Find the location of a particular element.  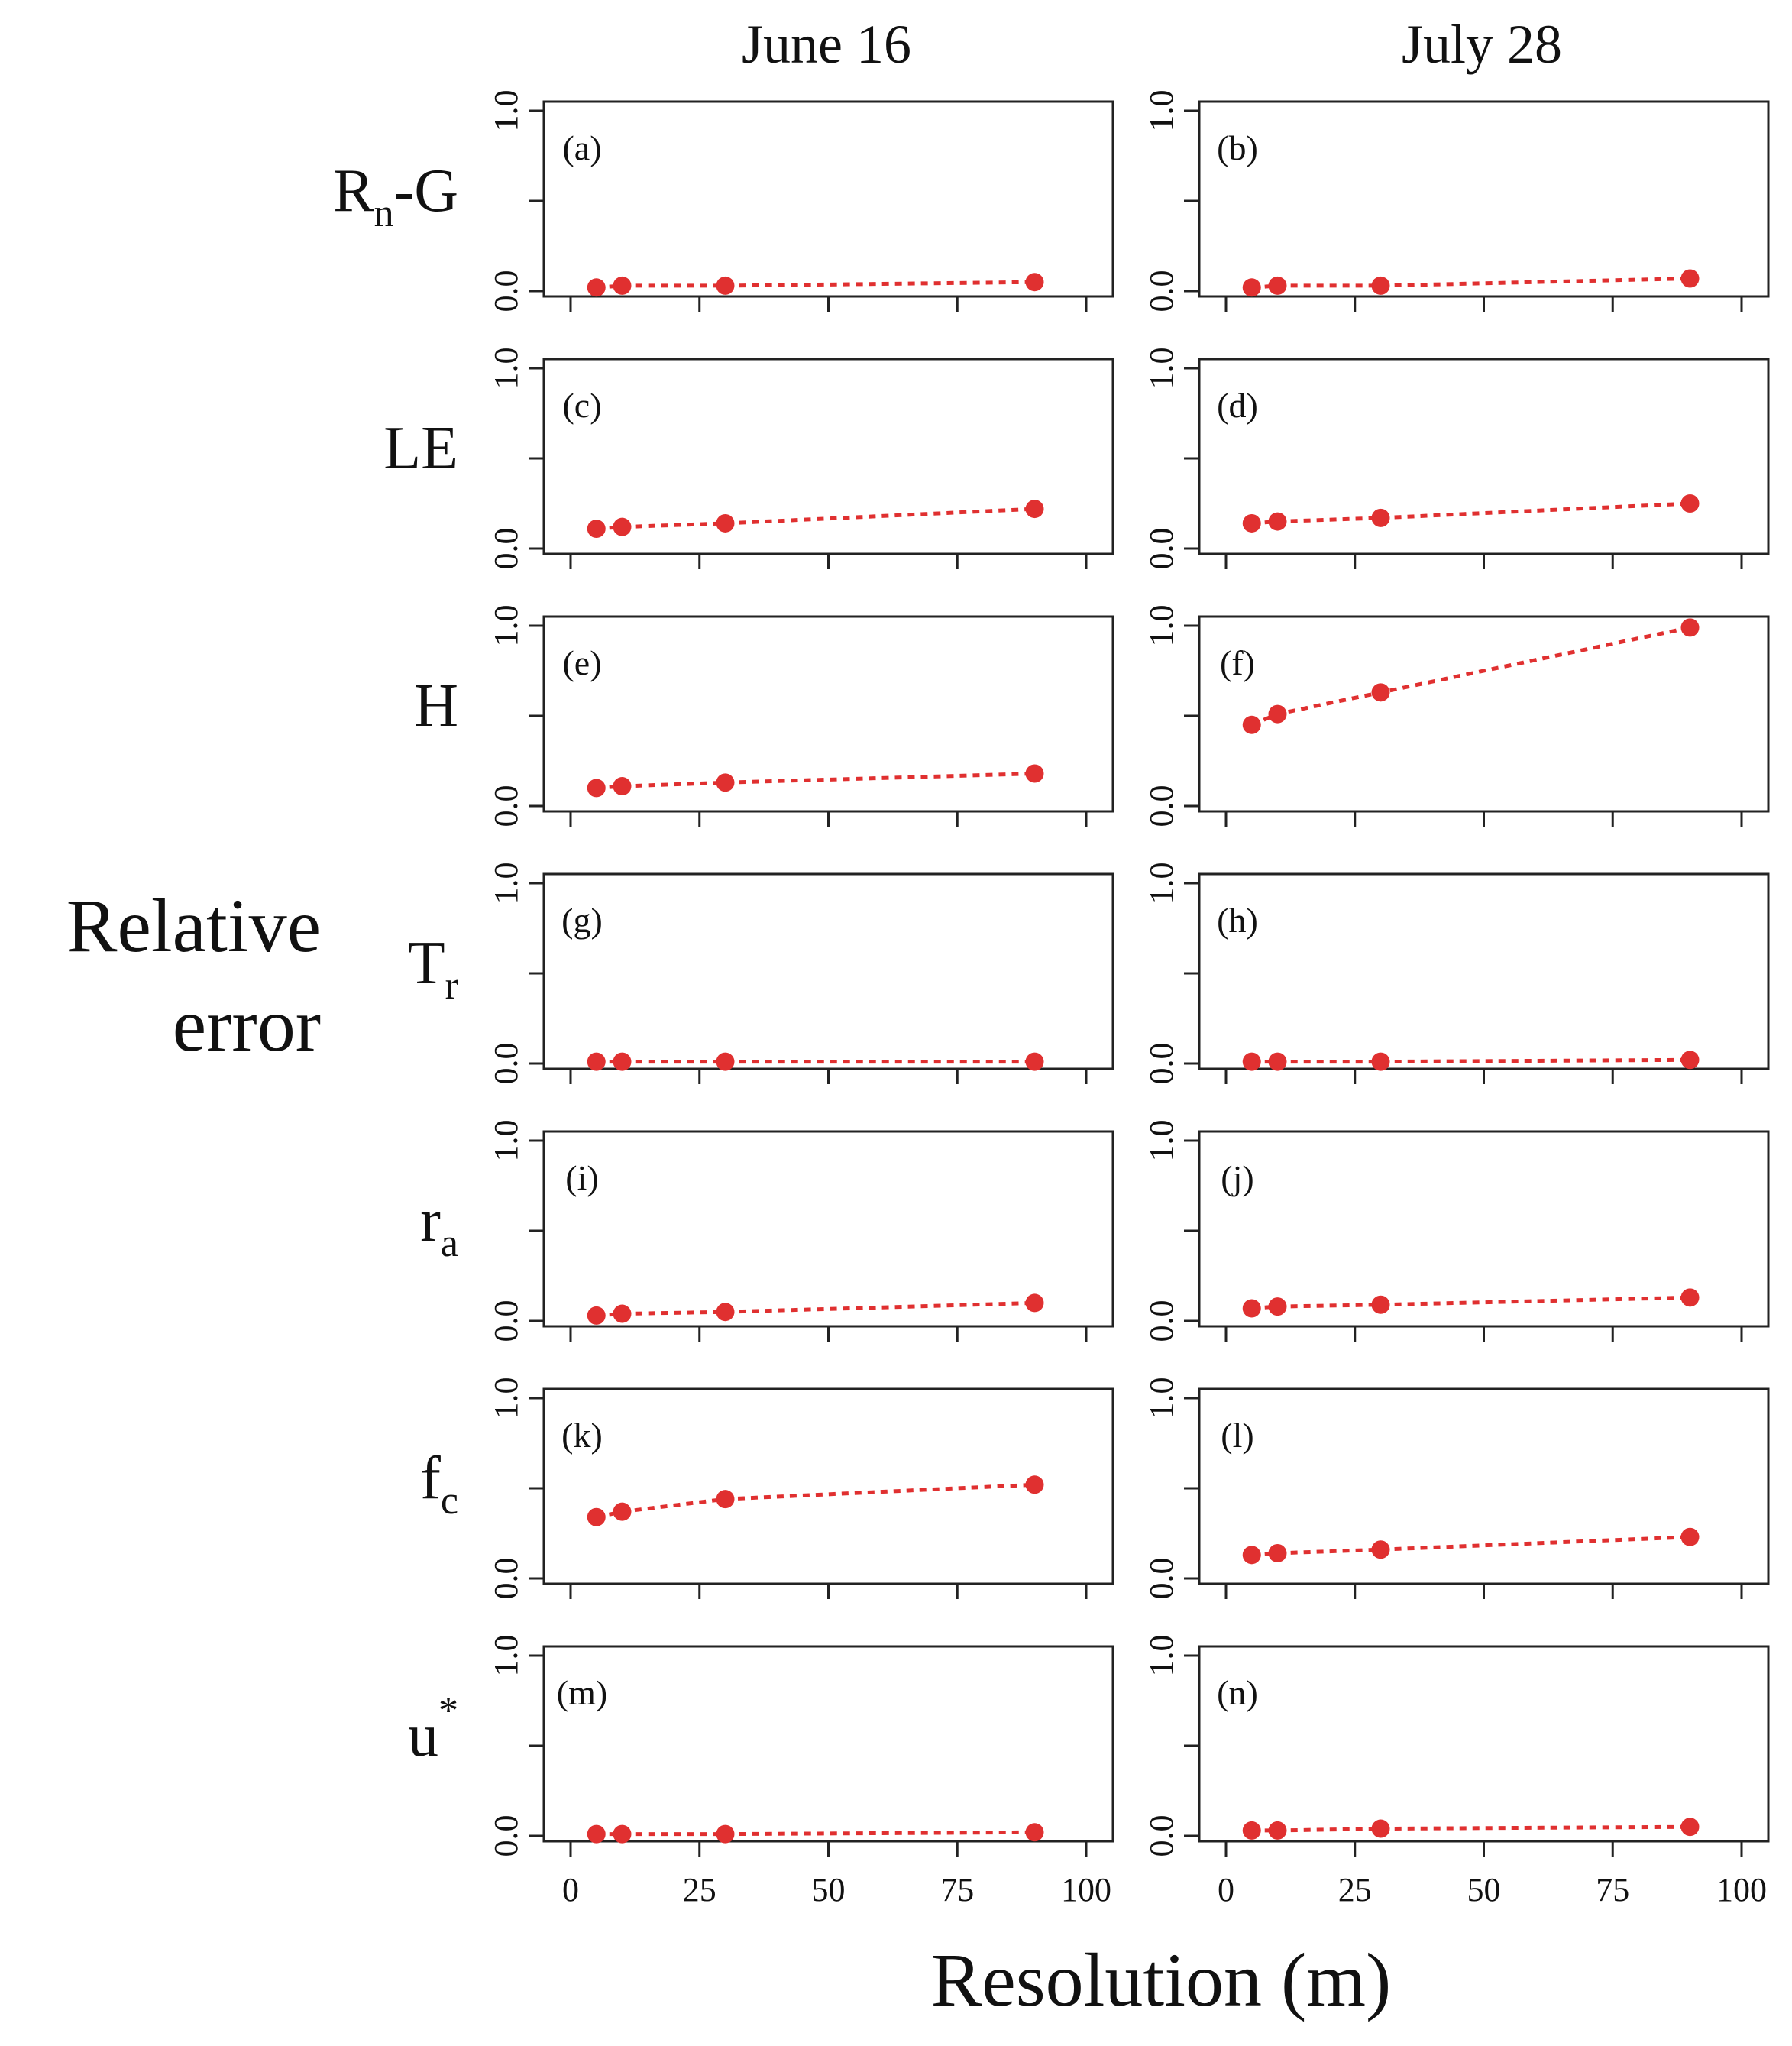

panel-label: (g) is located at coordinates (582, 920).